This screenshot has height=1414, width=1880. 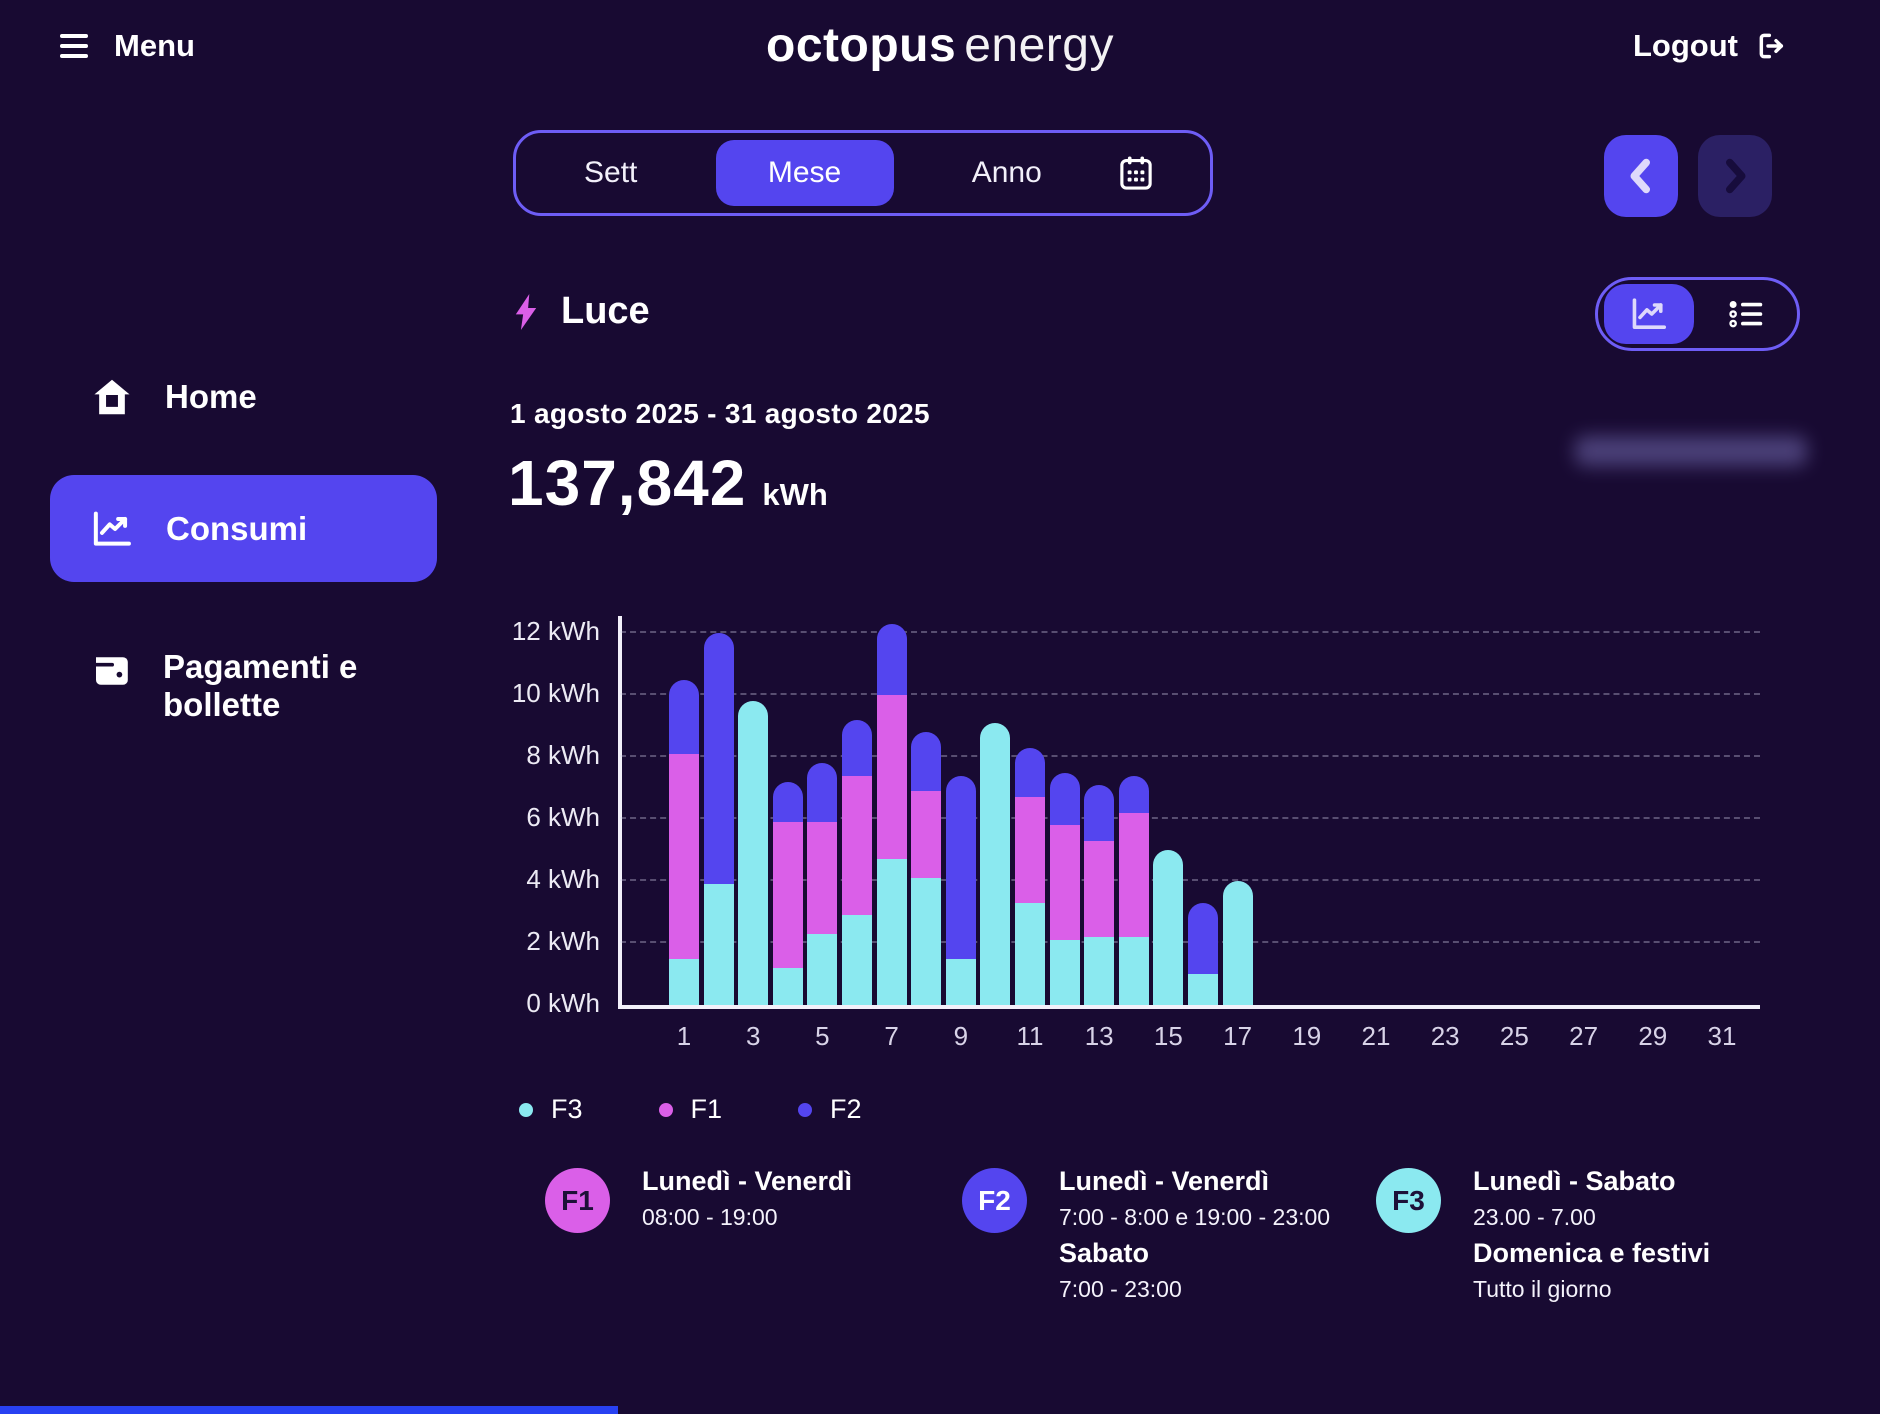 What do you see at coordinates (1408, 1200) in the screenshot?
I see `tariff-badge-f3: F3` at bounding box center [1408, 1200].